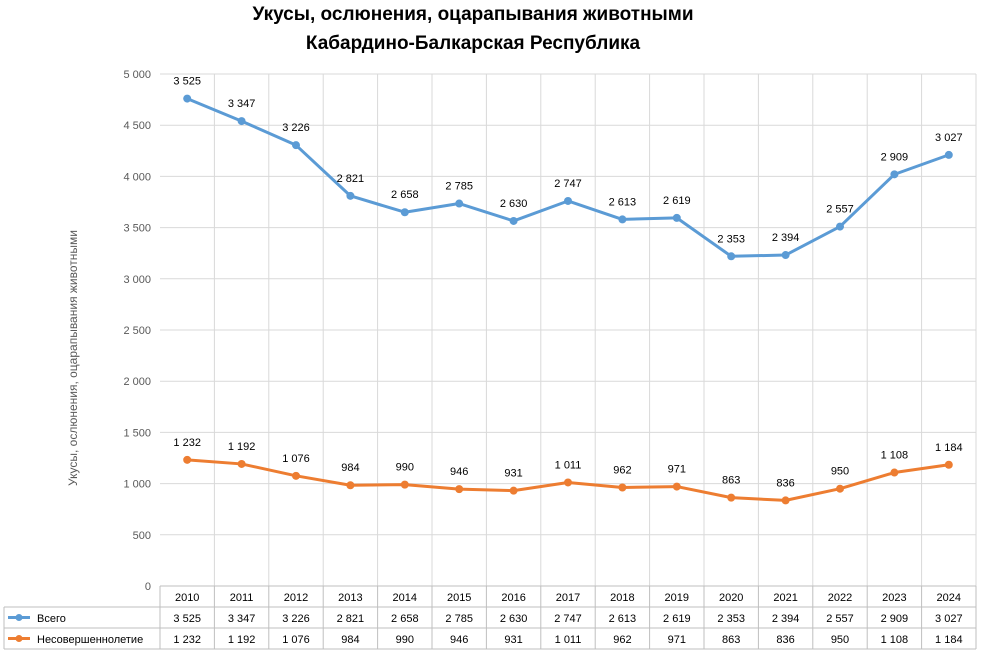 The height and width of the screenshot is (653, 990). Describe the element at coordinates (786, 619) in the screenshot. I see `table-cell: 2 394` at that location.